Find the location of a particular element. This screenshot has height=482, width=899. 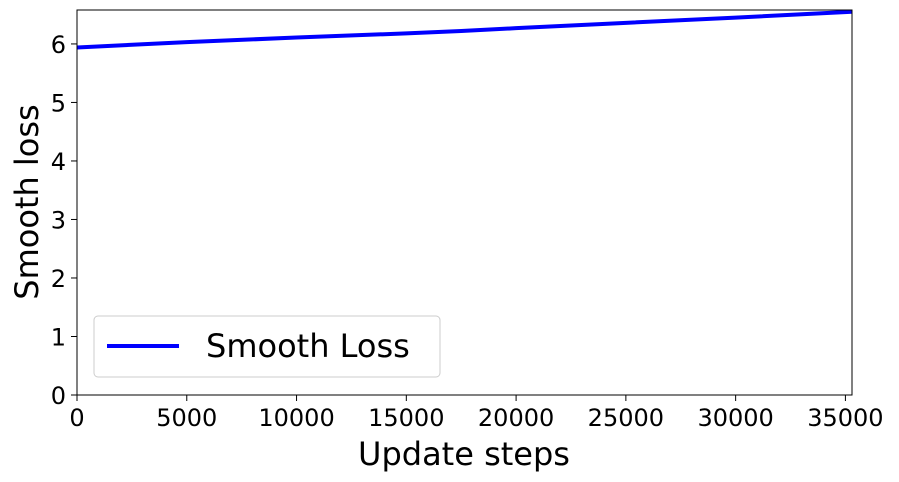

legend-label-smooth-loss: Smooth Loss is located at coordinates (308, 346).